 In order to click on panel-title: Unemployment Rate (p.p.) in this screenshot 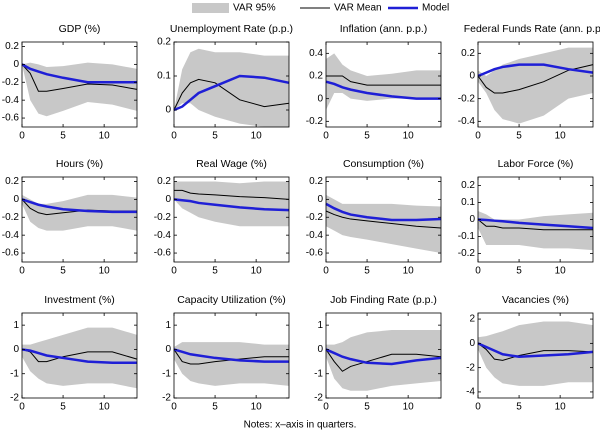, I will do `click(231, 29)`.